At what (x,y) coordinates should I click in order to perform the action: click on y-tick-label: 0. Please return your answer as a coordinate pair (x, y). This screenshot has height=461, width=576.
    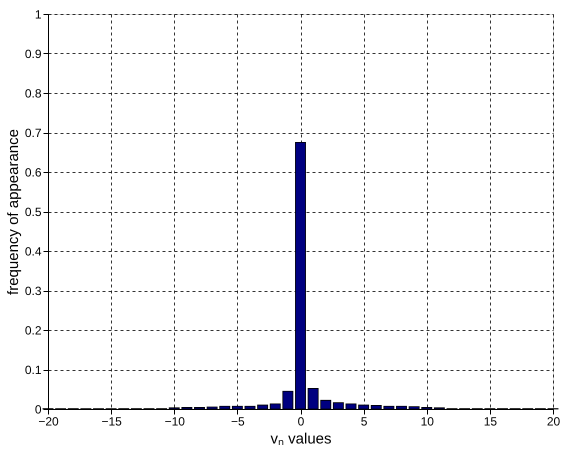
    Looking at the image, I should click on (38, 409).